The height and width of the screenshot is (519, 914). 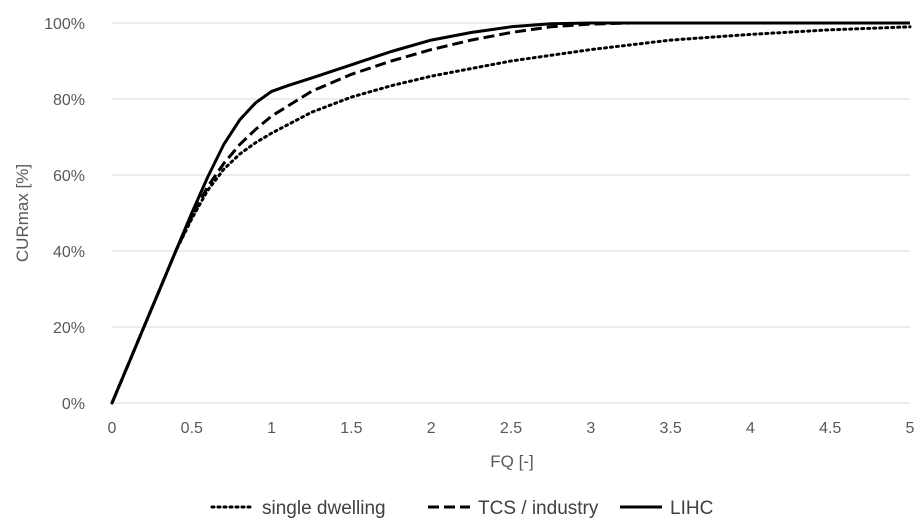 What do you see at coordinates (750, 428) in the screenshot?
I see `x-tick-label: 4` at bounding box center [750, 428].